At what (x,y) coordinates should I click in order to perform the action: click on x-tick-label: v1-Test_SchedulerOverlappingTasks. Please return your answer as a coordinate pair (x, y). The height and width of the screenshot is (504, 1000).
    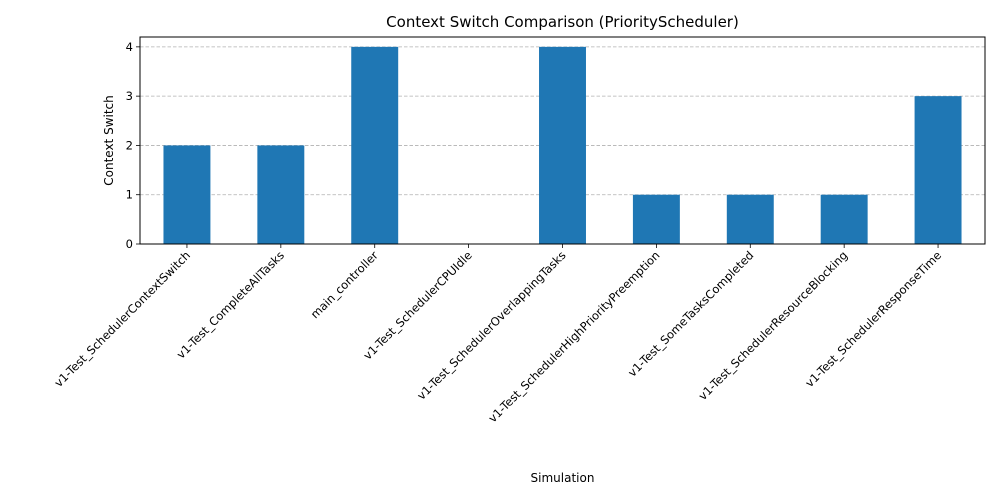
    Looking at the image, I should click on (491, 325).